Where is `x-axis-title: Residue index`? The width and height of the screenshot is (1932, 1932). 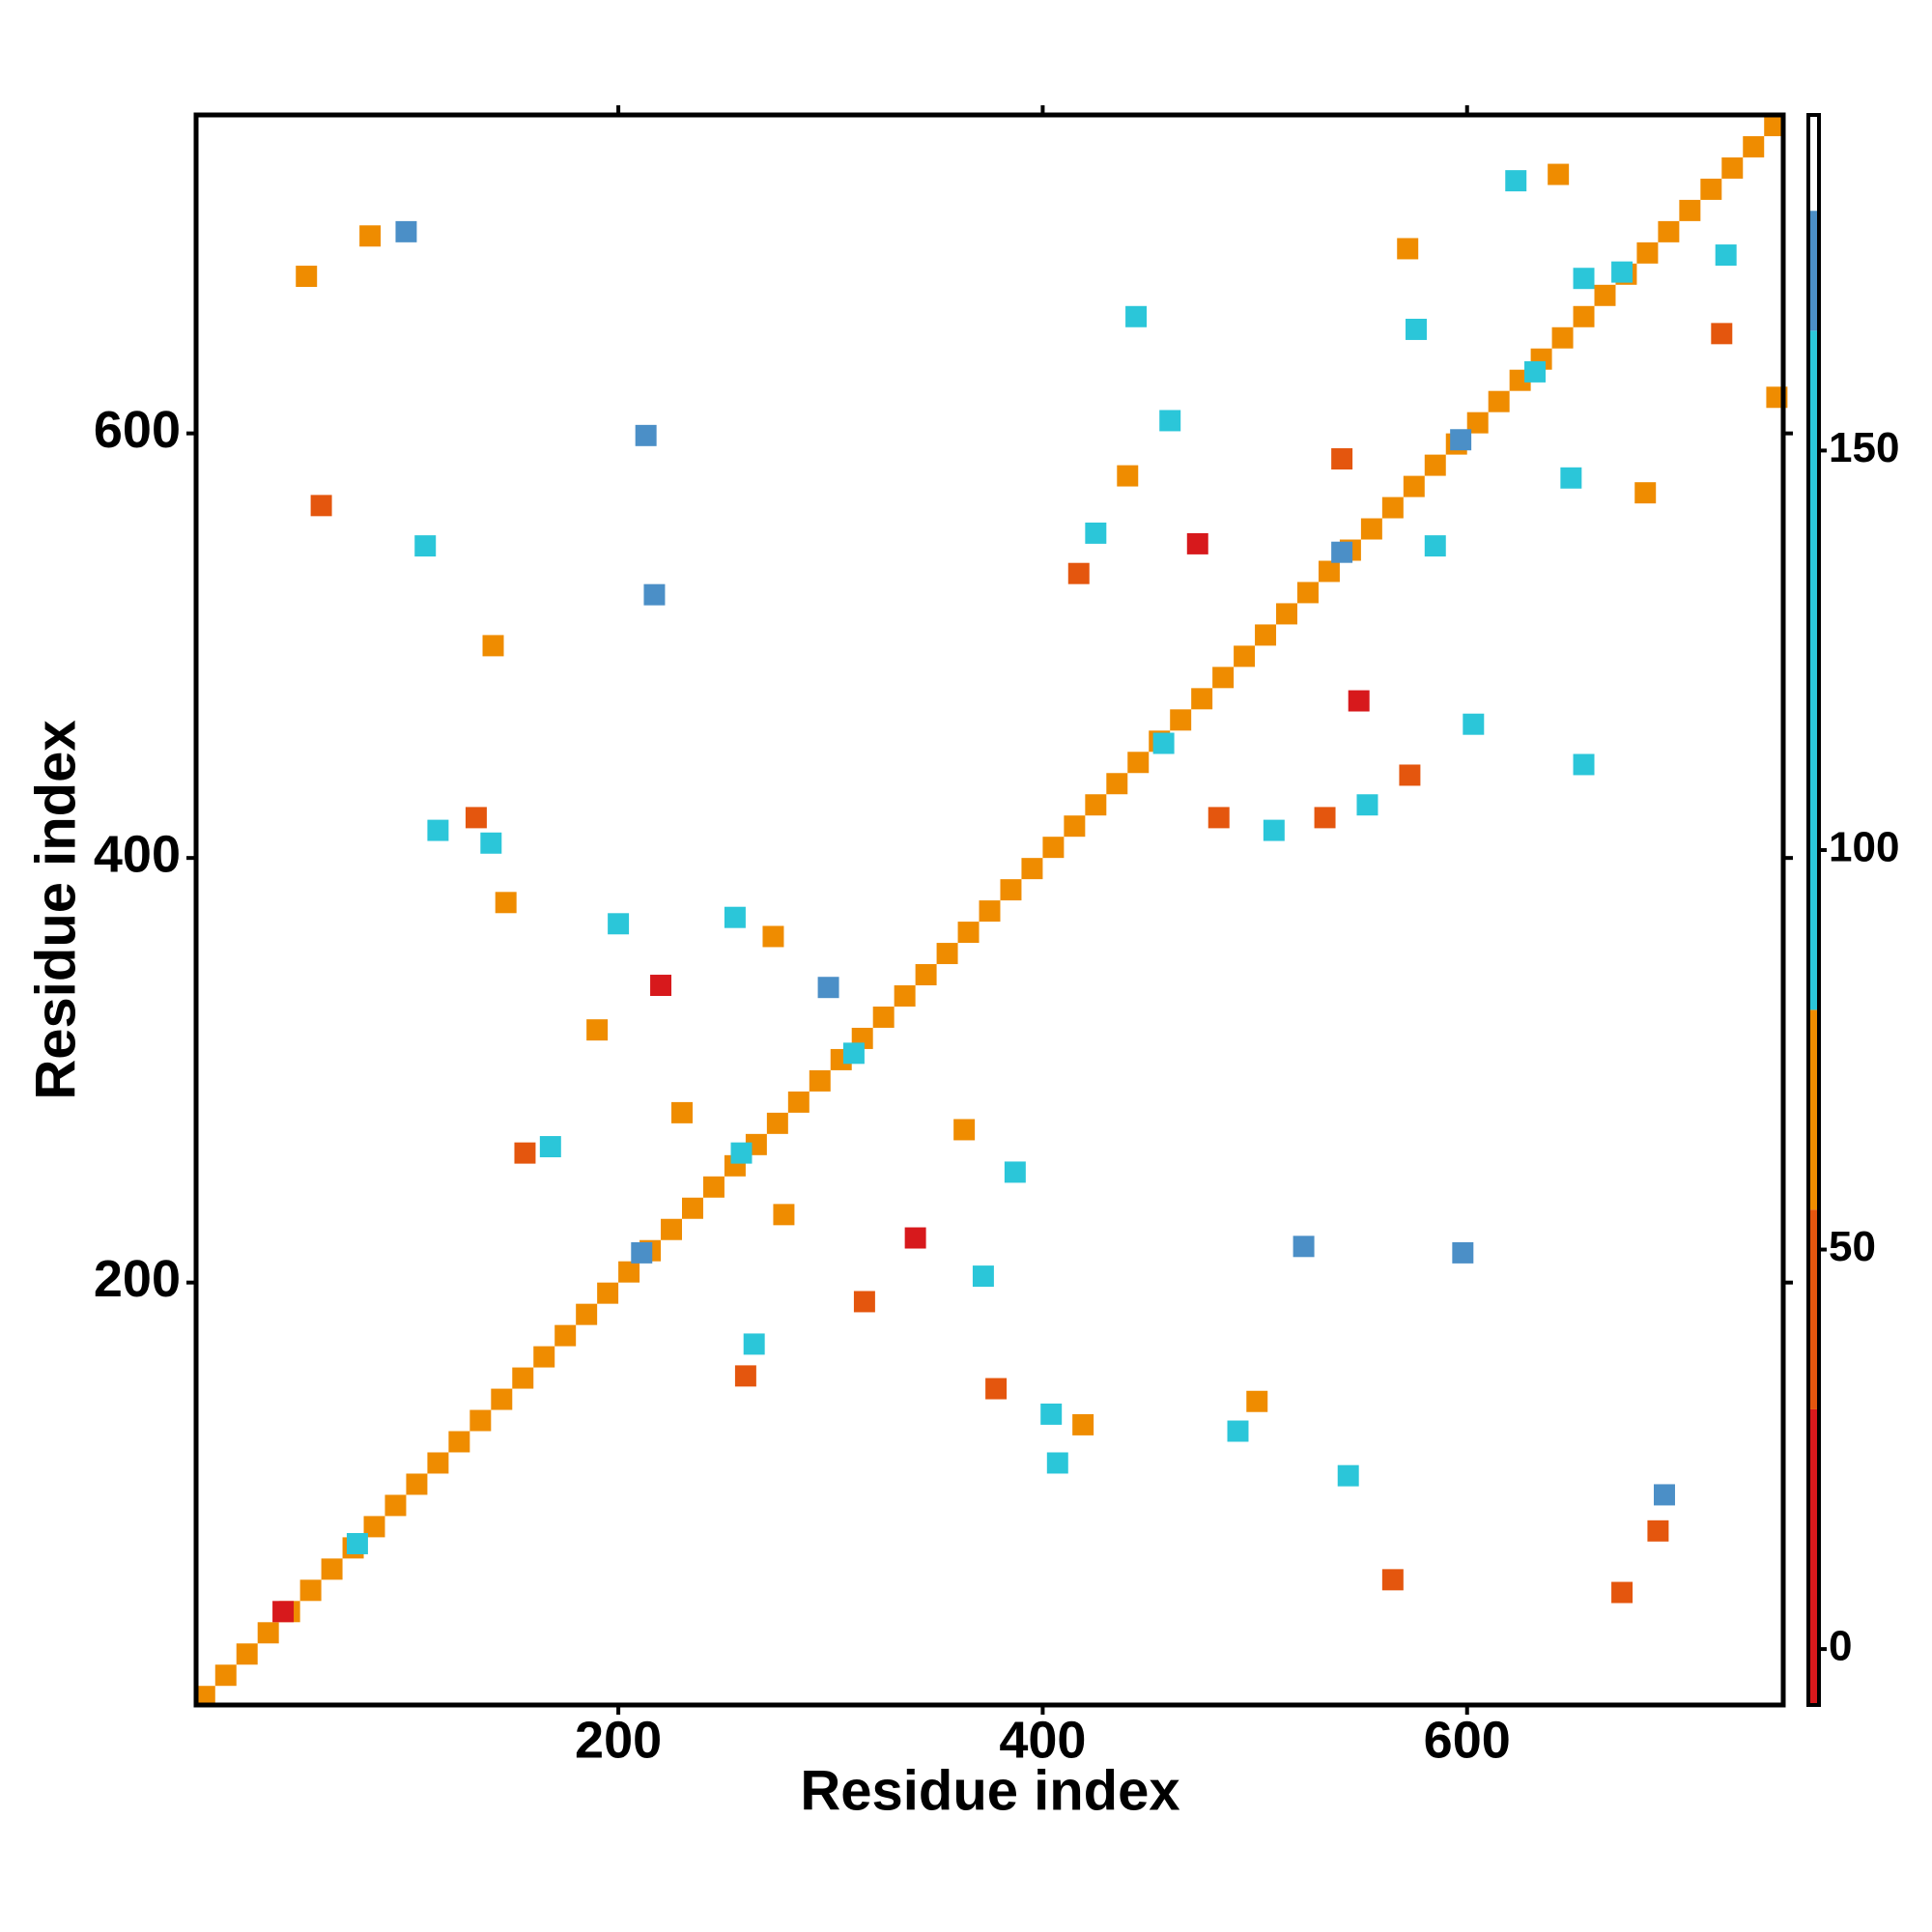 x-axis-title: Residue index is located at coordinates (989, 1790).